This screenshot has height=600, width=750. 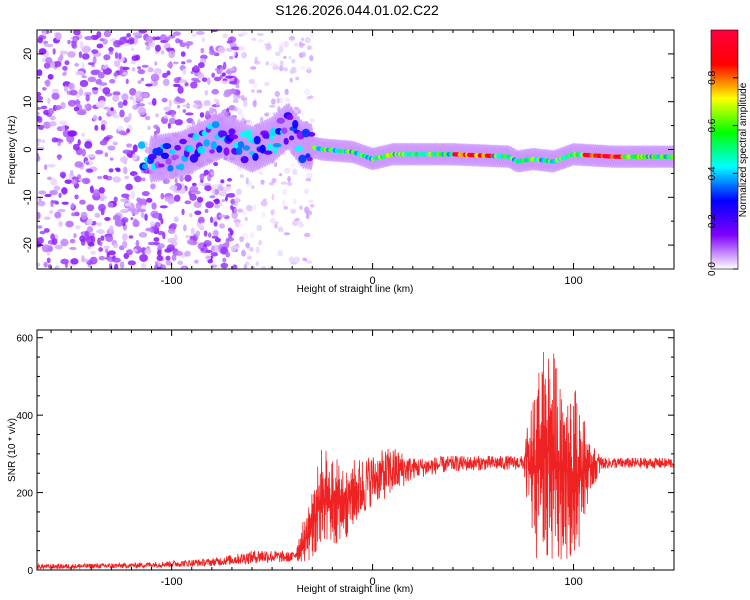 What do you see at coordinates (722, 173) in the screenshot?
I see `colorbar-ticks: 0.0 0.2 0.4 0.6 0.8` at bounding box center [722, 173].